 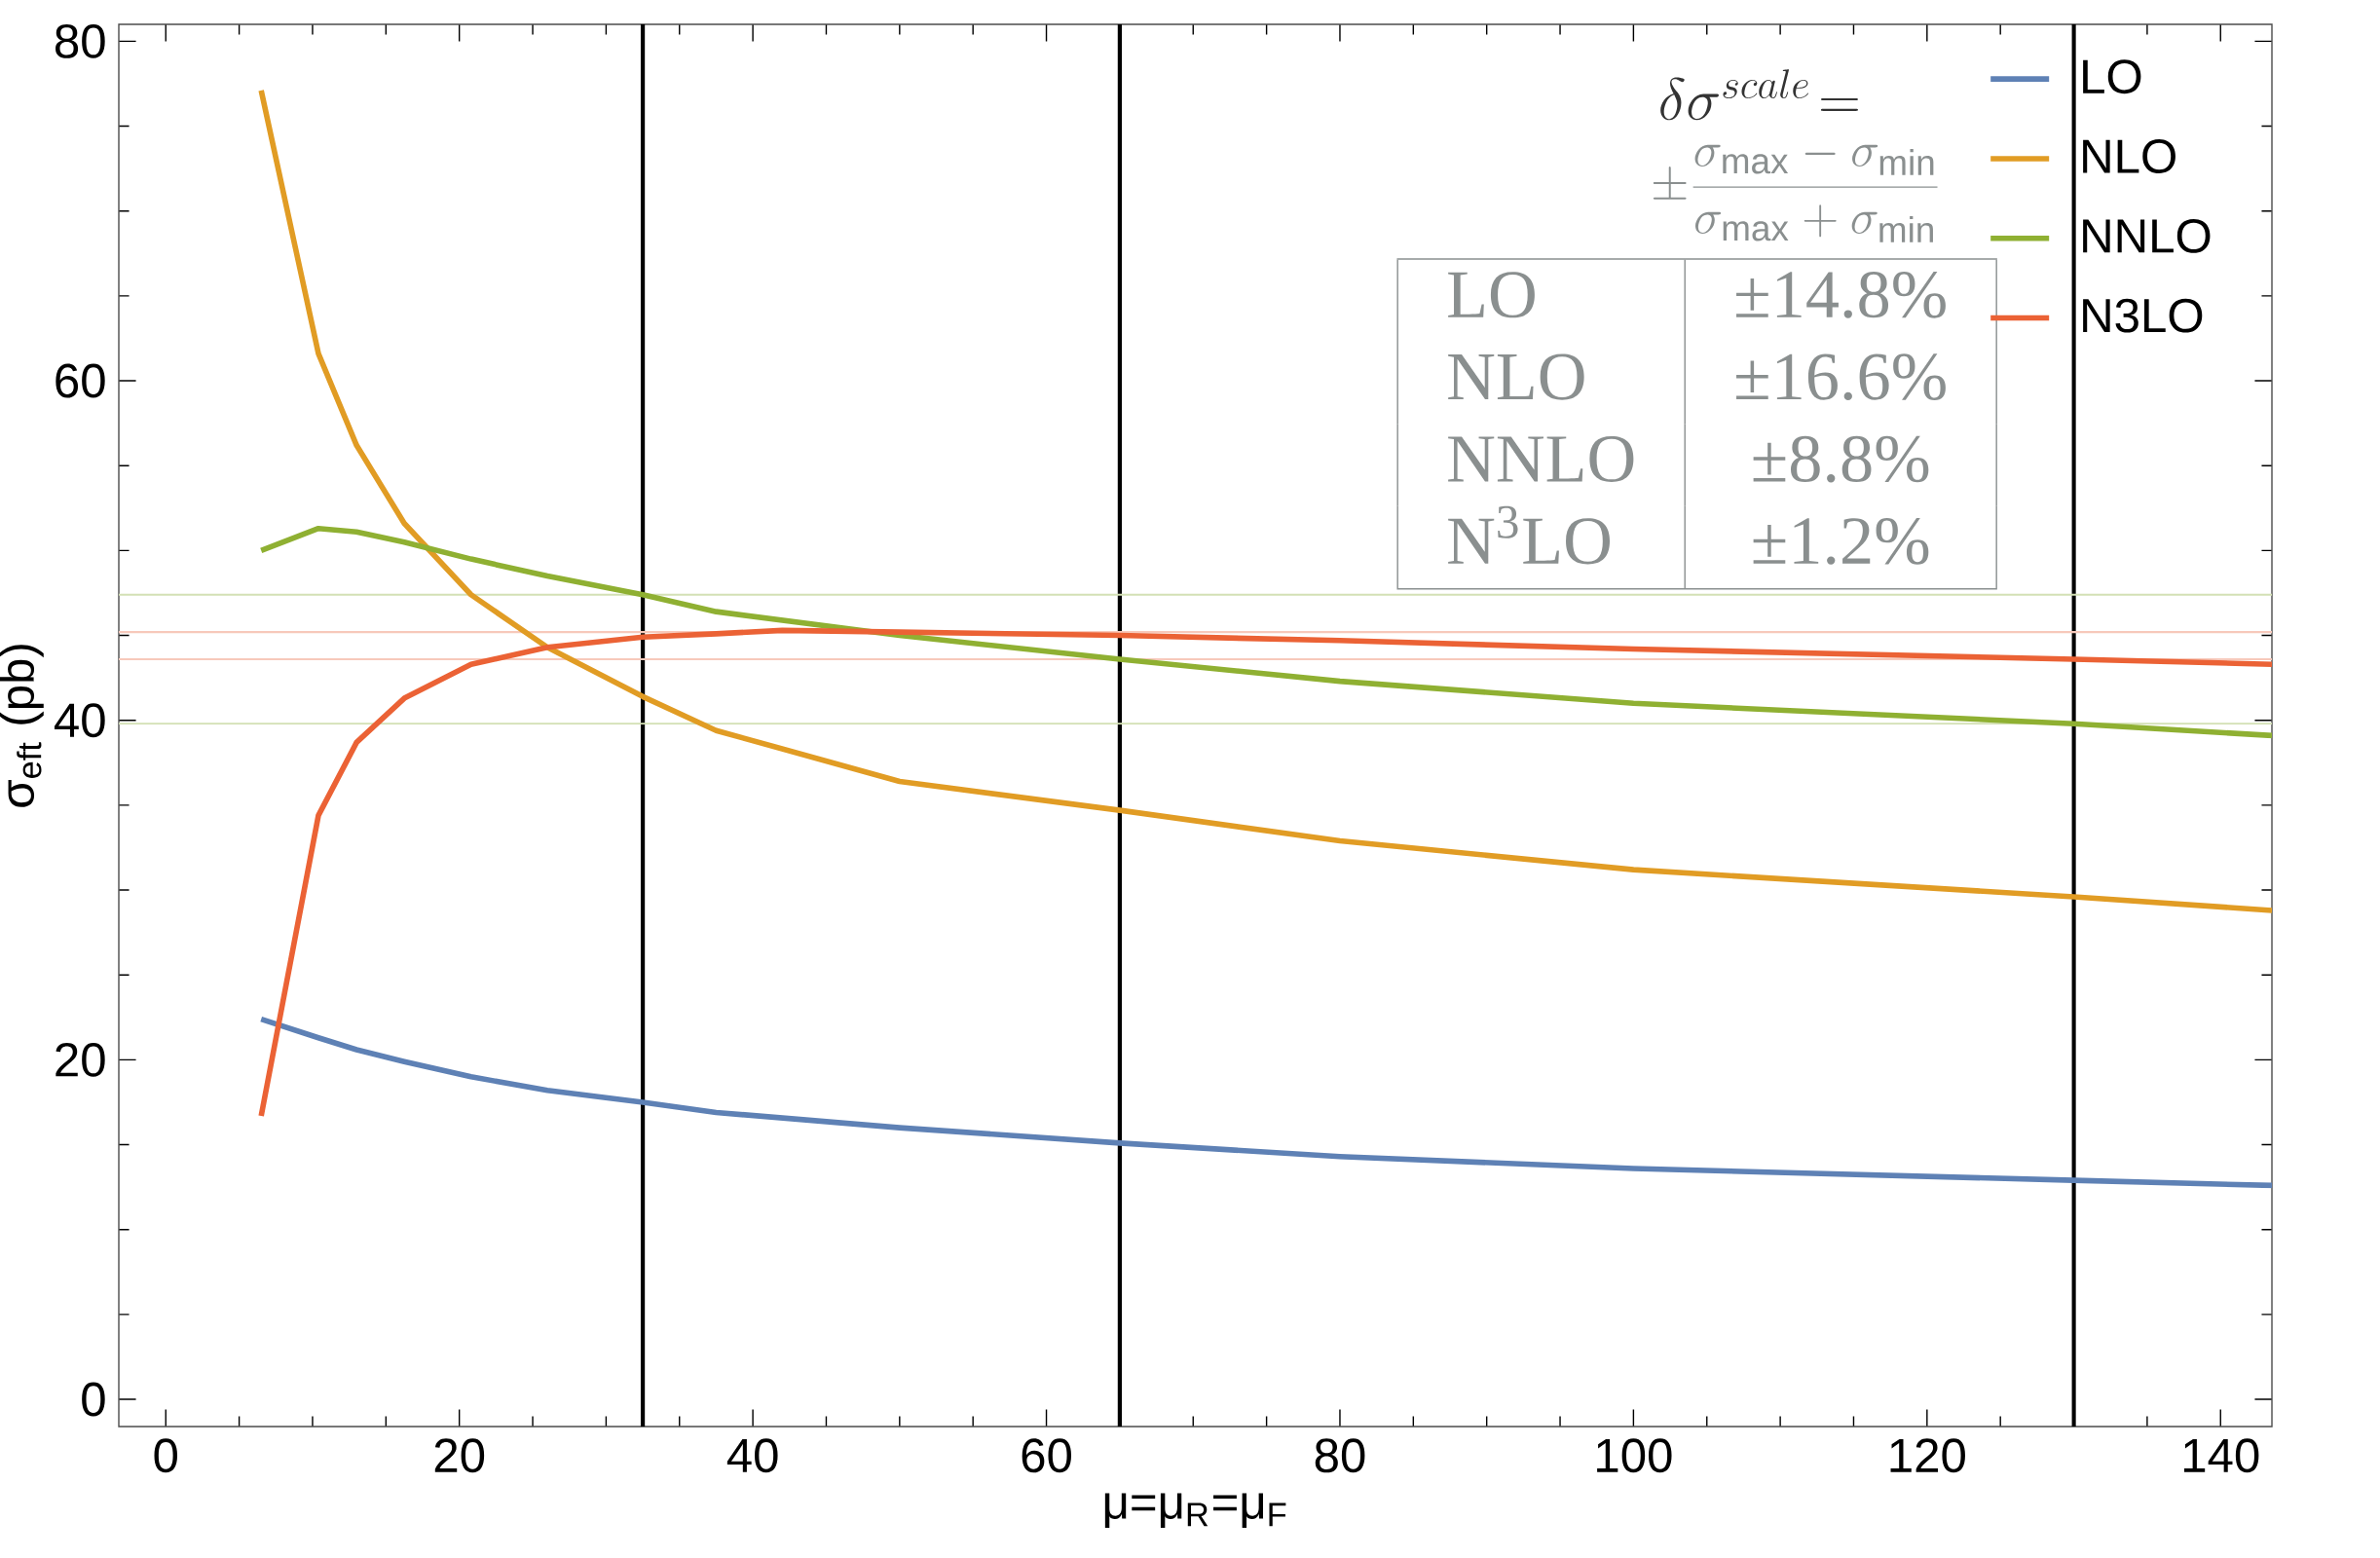 What do you see at coordinates (2143, 315) in the screenshot?
I see `legend-label: N3LO` at bounding box center [2143, 315].